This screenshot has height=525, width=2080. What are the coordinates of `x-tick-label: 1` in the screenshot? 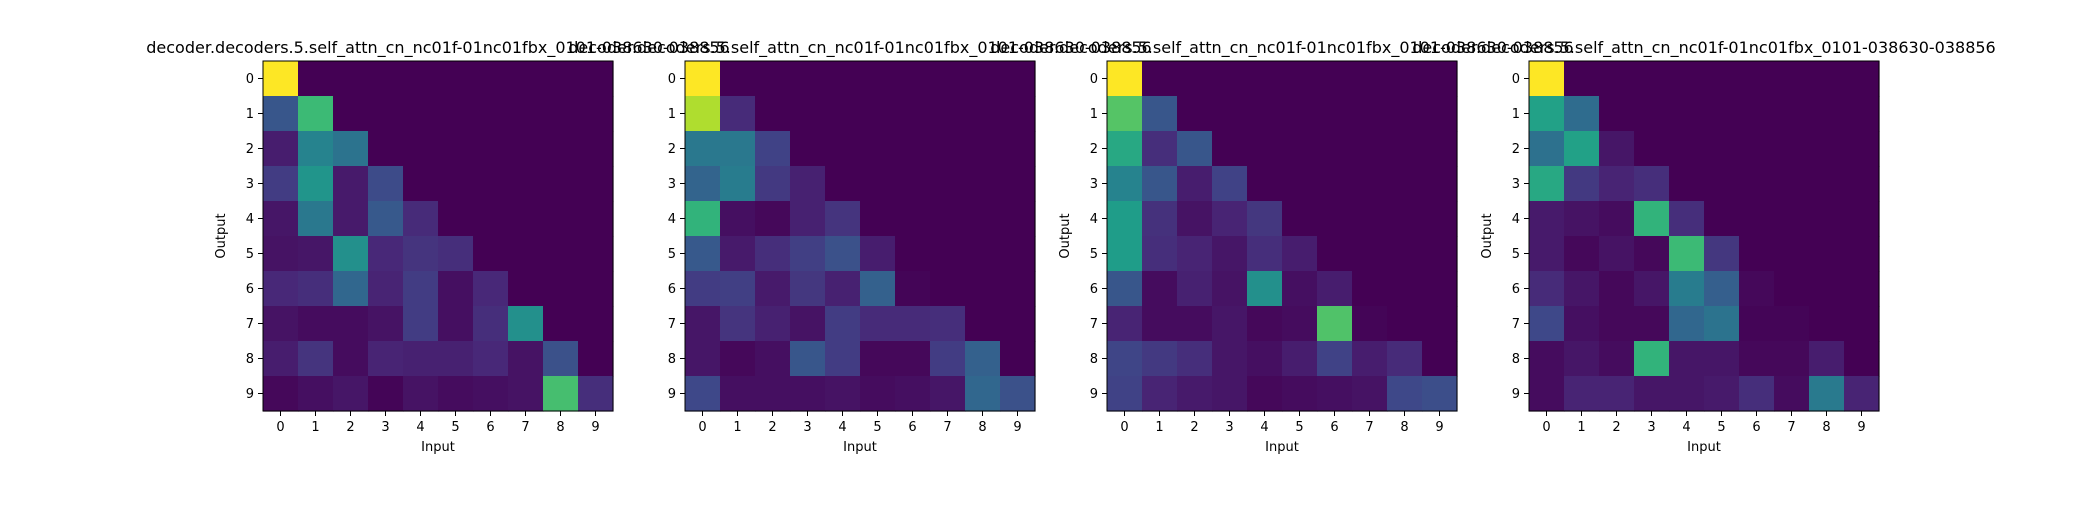 It's located at (315, 427).